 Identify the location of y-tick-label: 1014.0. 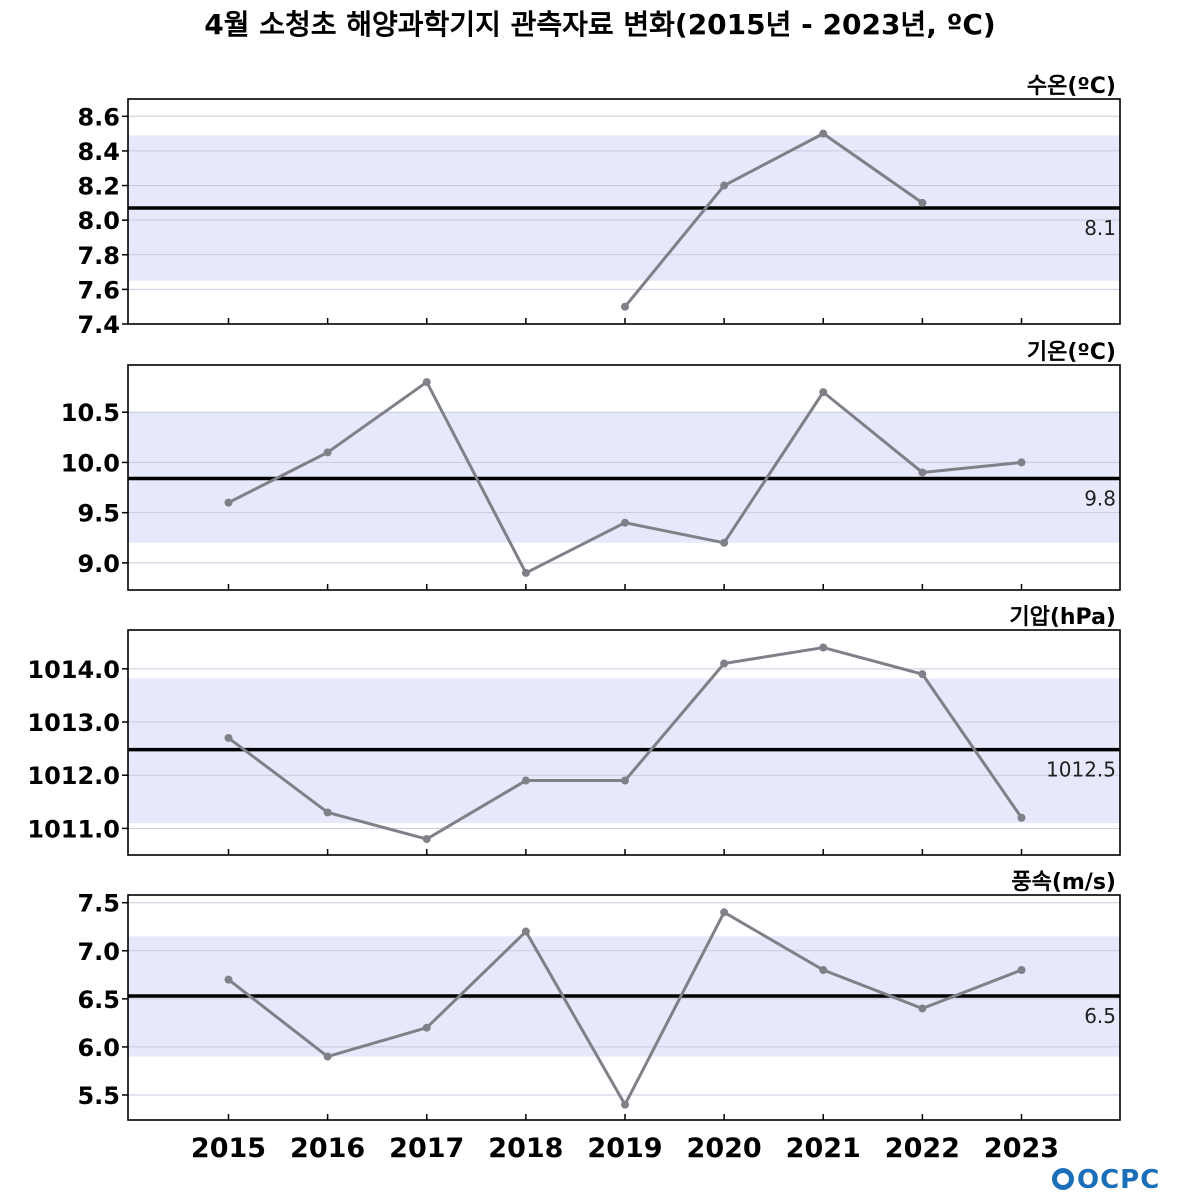
(73, 670).